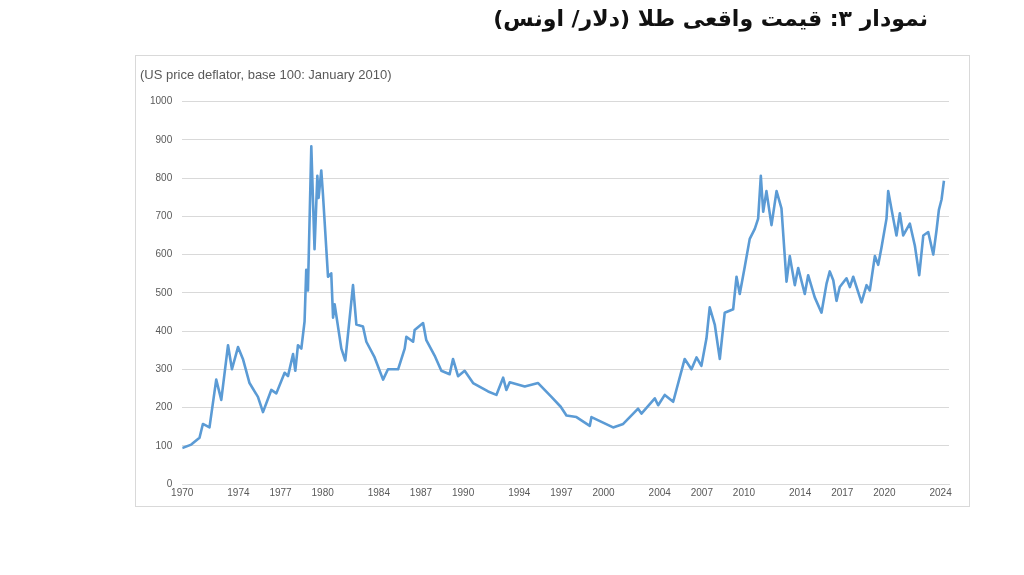  What do you see at coordinates (660, 492) in the screenshot?
I see `x-tick-label: 2004` at bounding box center [660, 492].